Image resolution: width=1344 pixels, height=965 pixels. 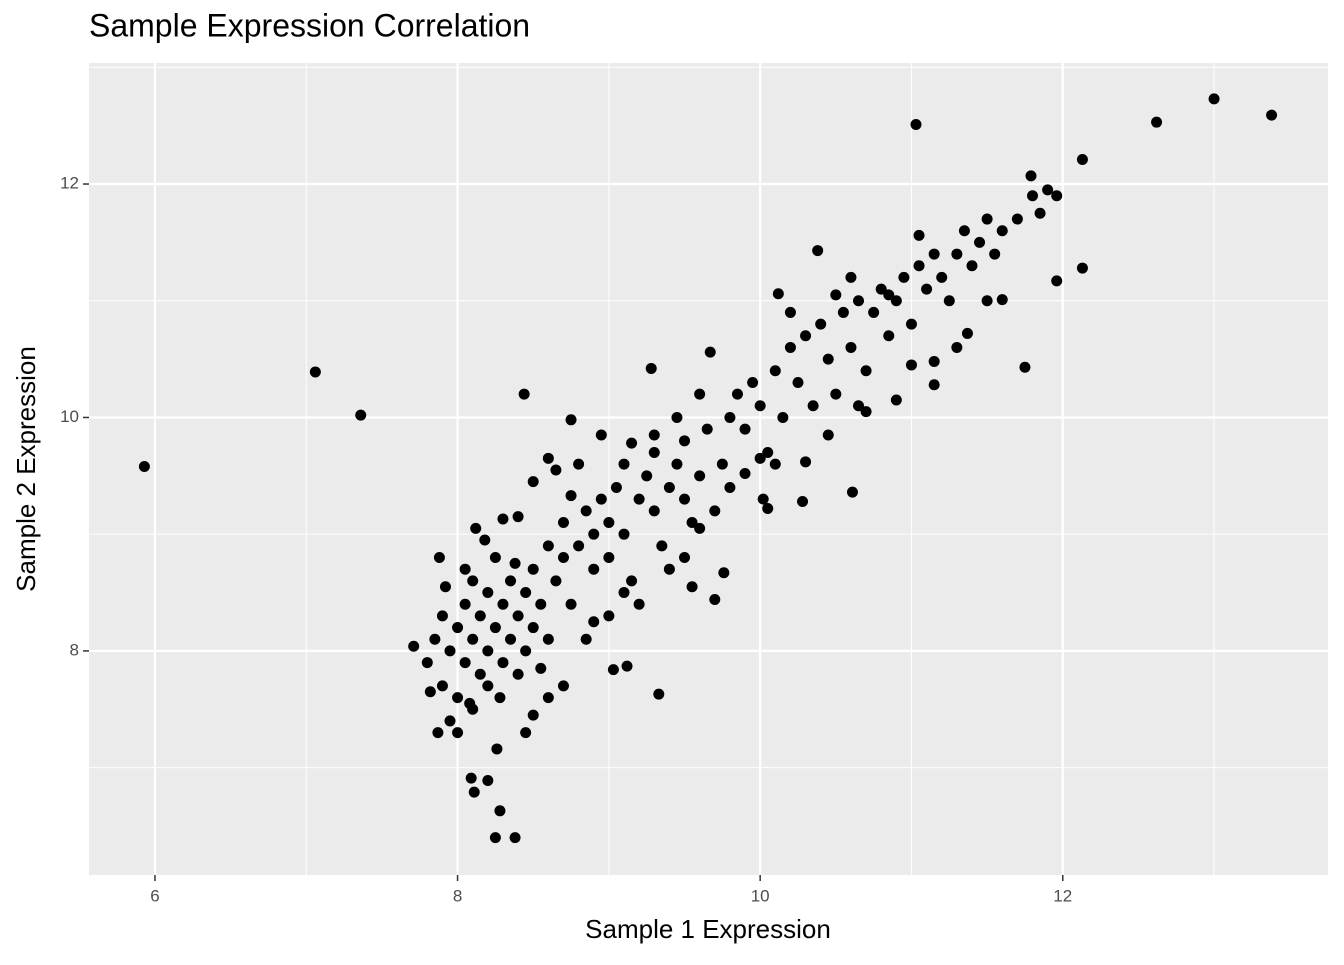 I want to click on y-tick-label: 12, so click(x=69, y=183).